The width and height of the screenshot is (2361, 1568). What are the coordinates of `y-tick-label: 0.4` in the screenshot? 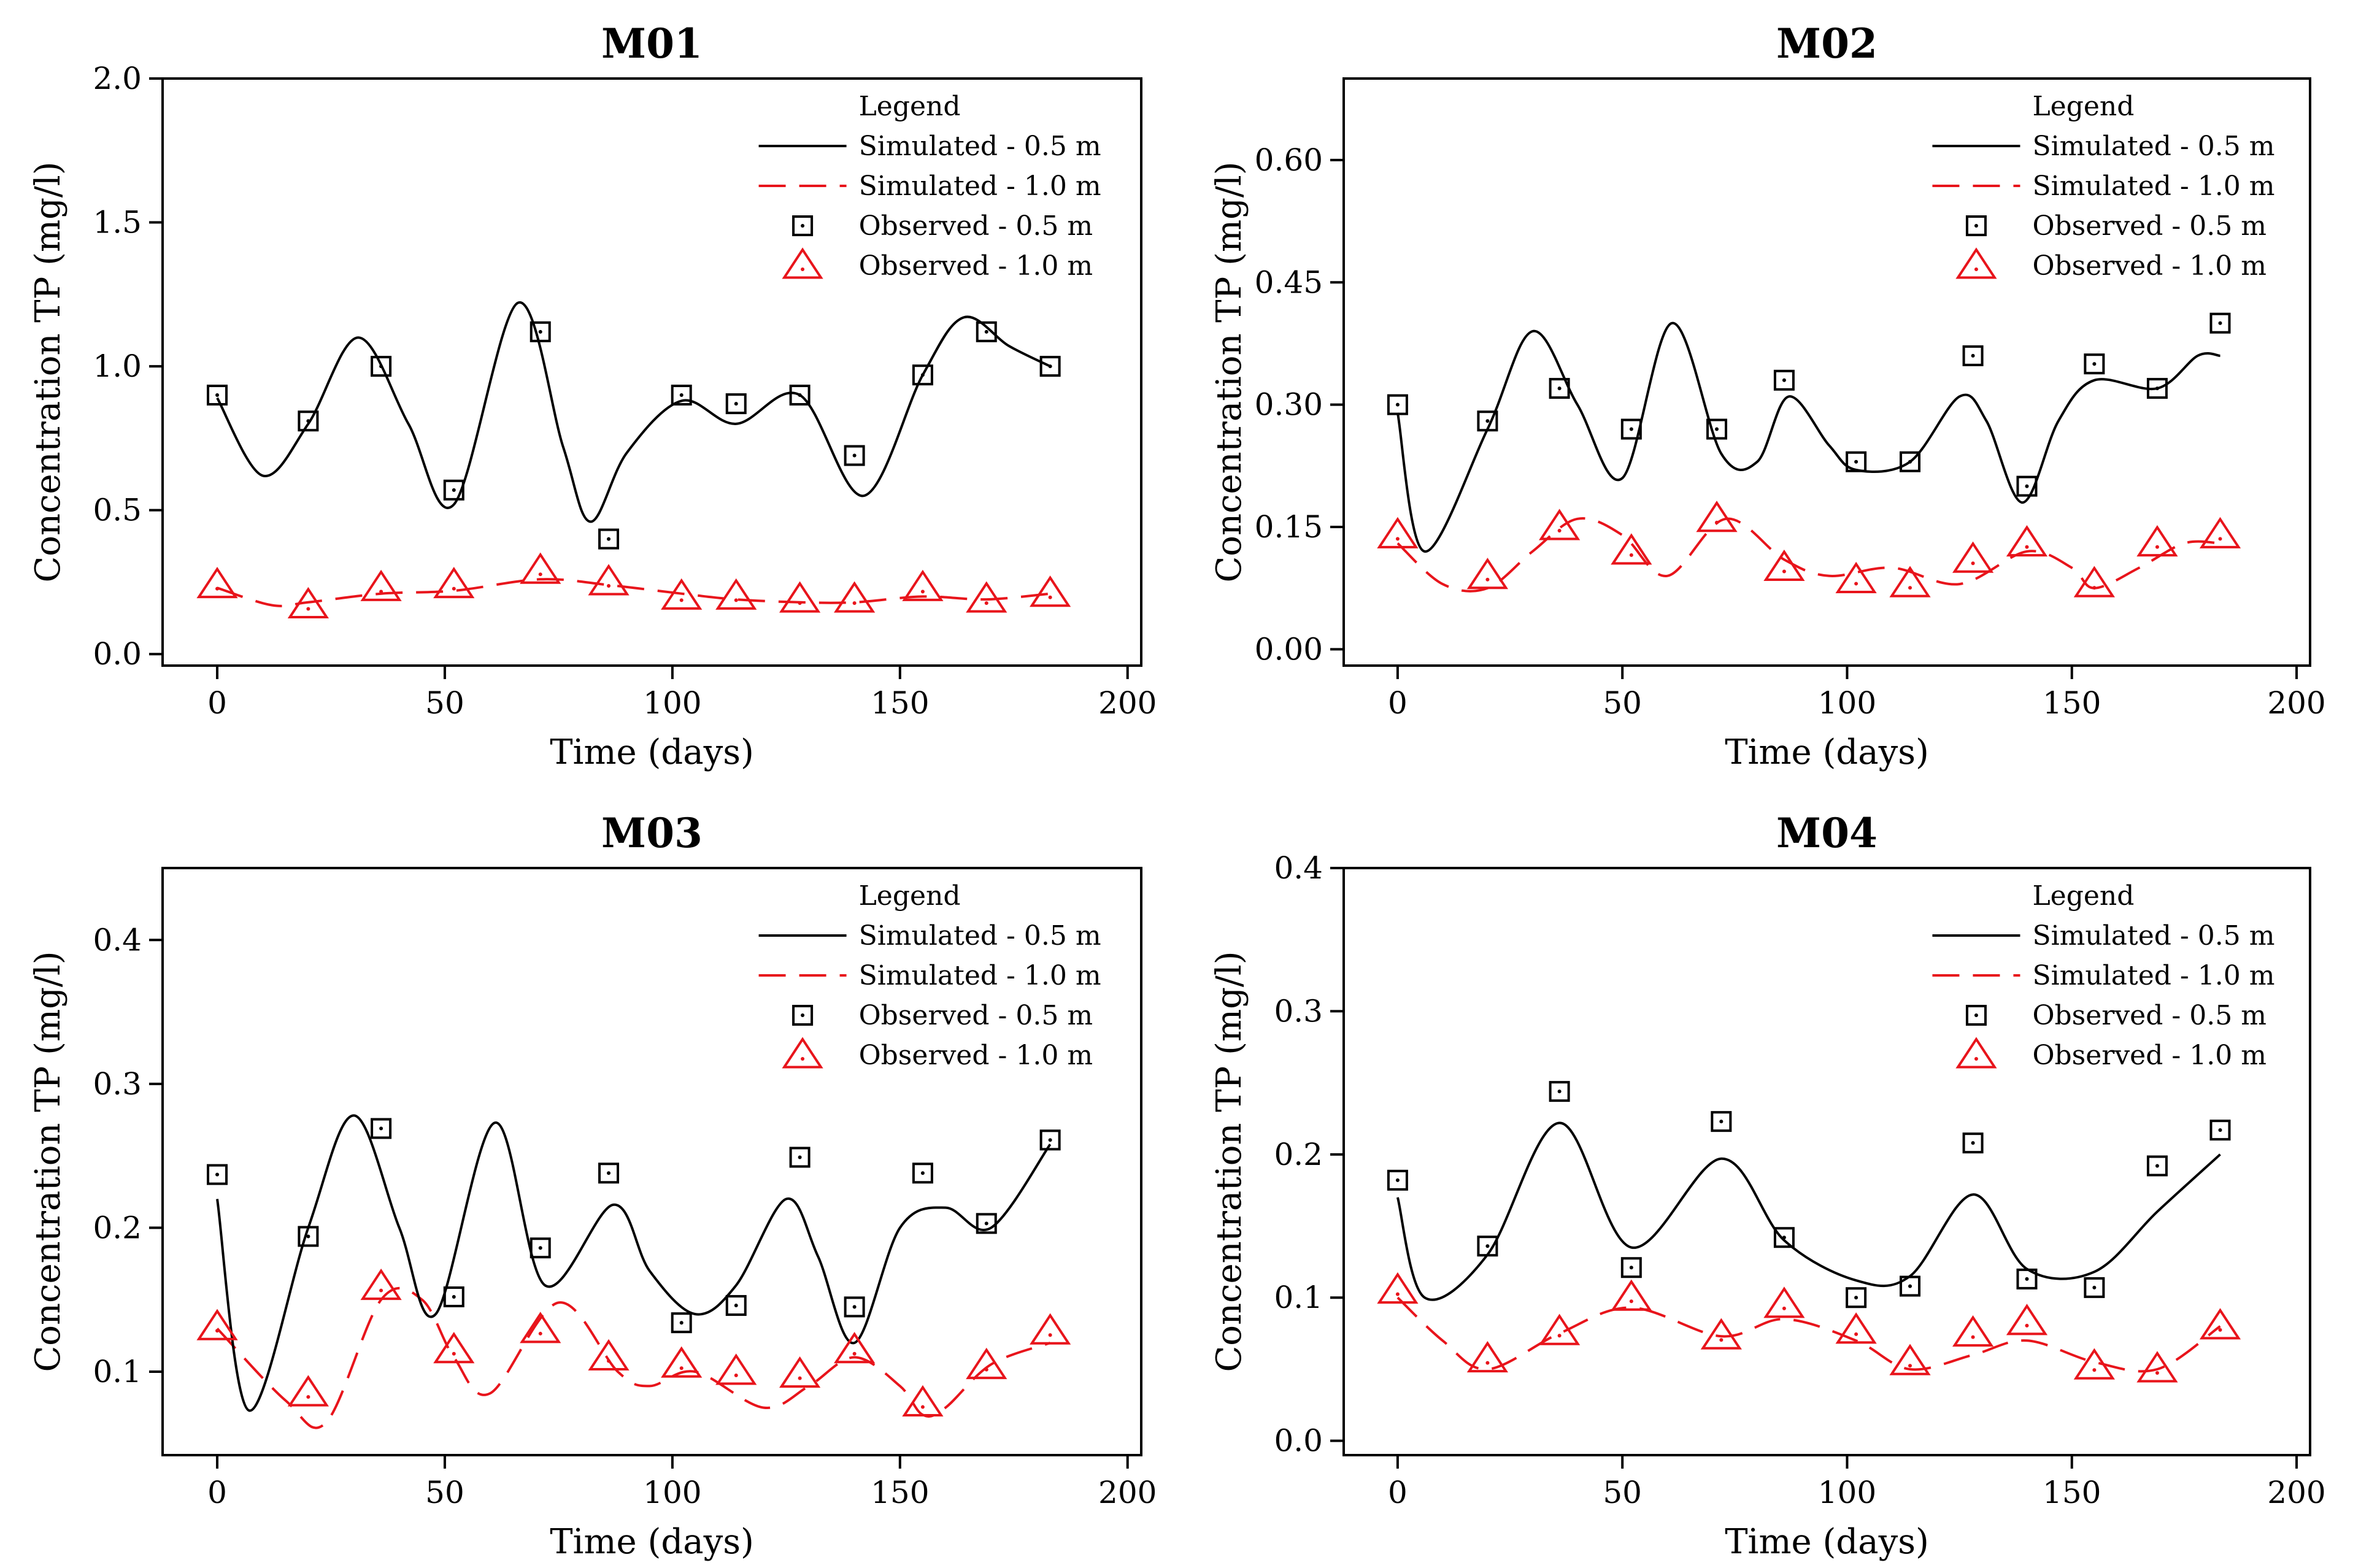 It's located at (1298, 868).